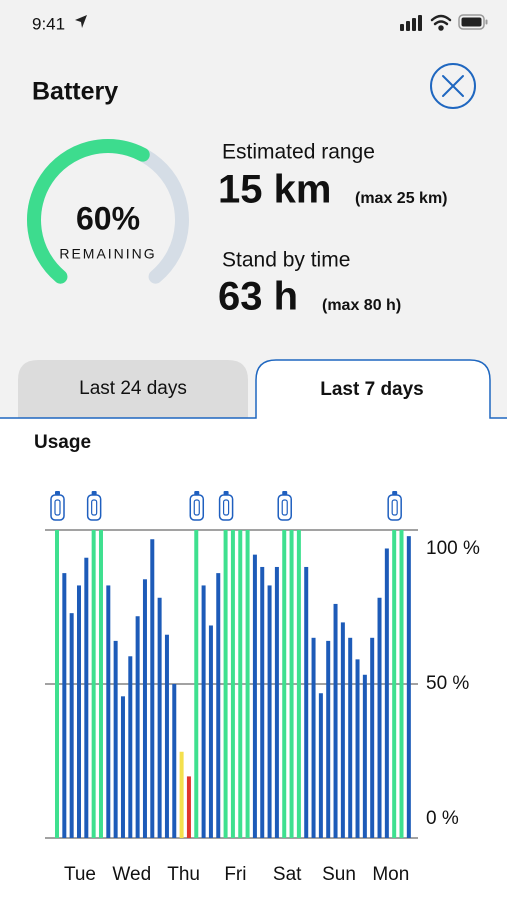 This screenshot has height=900, width=507. What do you see at coordinates (108, 218) in the screenshot?
I see `gauge-label: 60%` at bounding box center [108, 218].